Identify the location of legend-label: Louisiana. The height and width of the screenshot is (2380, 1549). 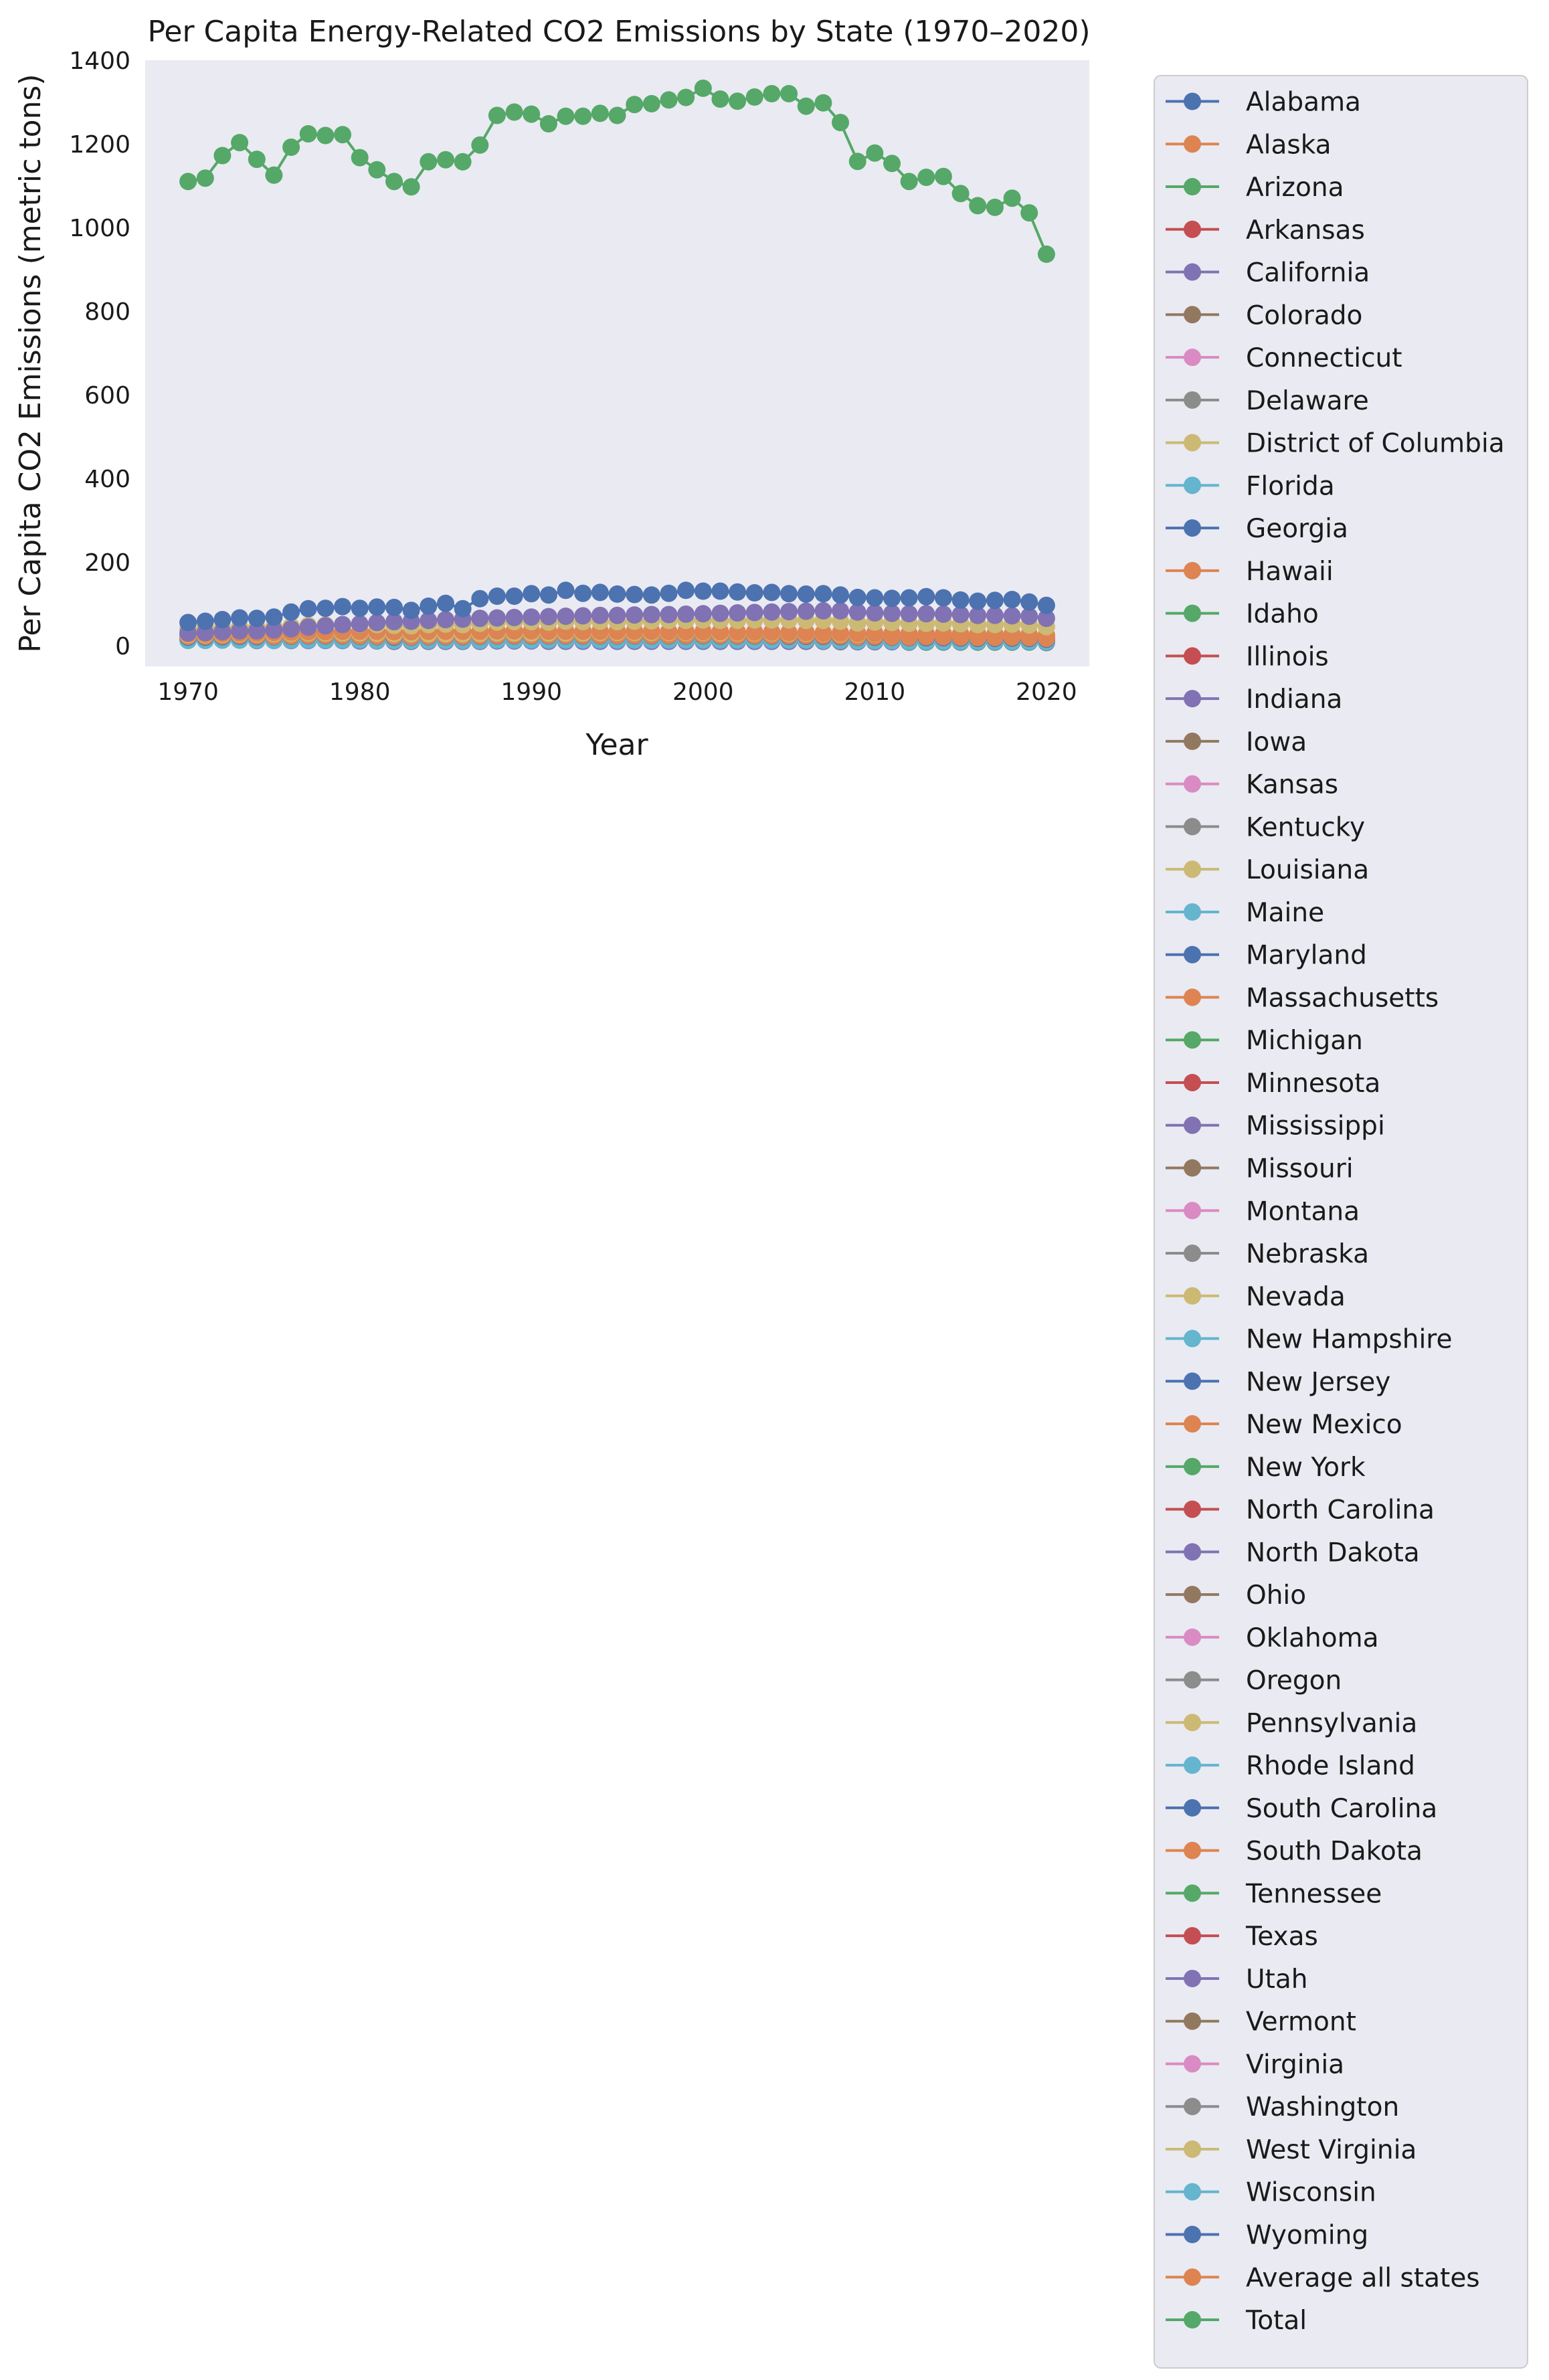
(1307, 870).